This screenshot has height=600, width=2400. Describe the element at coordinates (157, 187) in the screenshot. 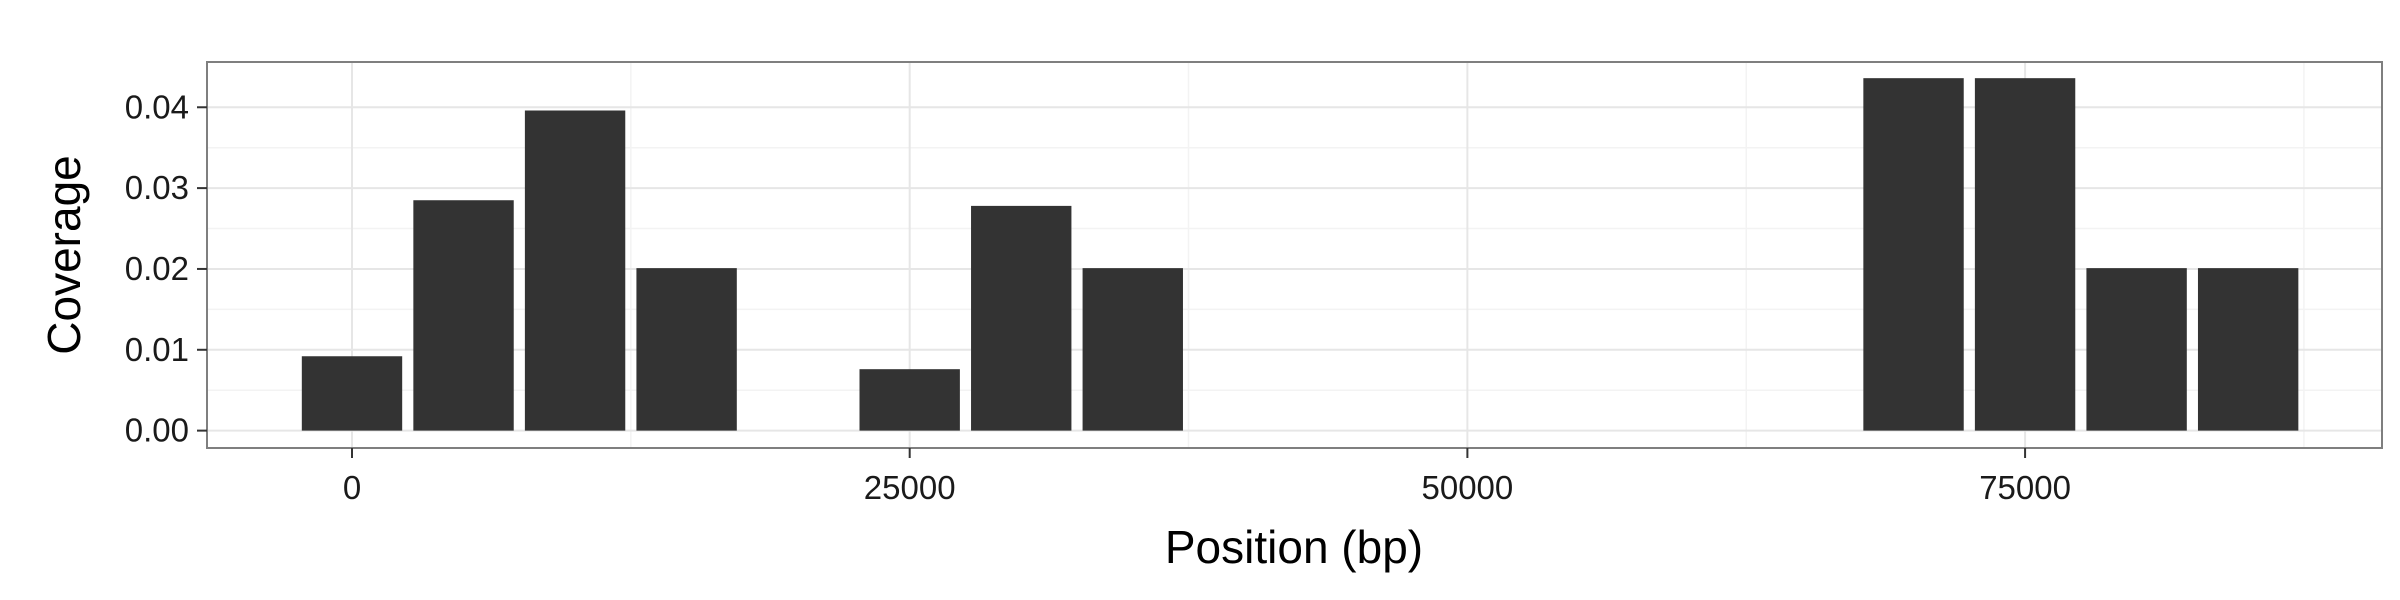

I see `y-tick-label: 0.03` at that location.